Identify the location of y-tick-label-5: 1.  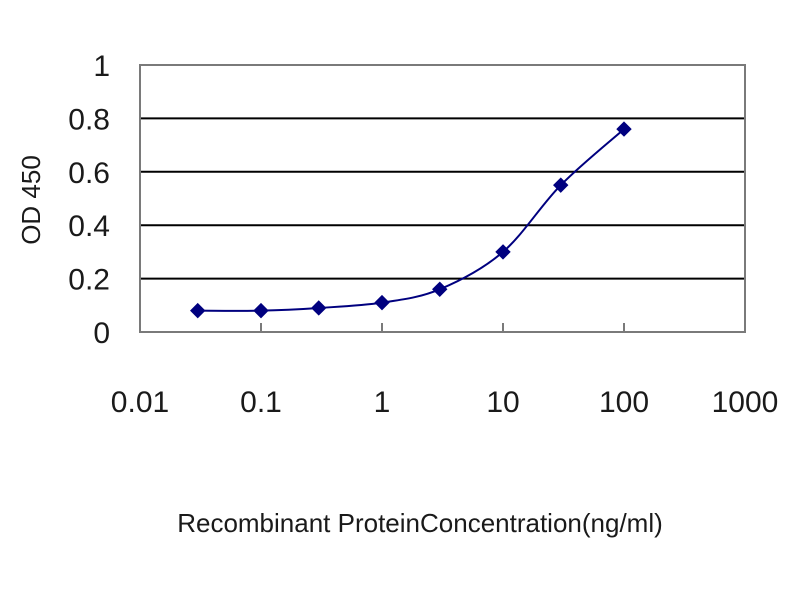
(101, 66).